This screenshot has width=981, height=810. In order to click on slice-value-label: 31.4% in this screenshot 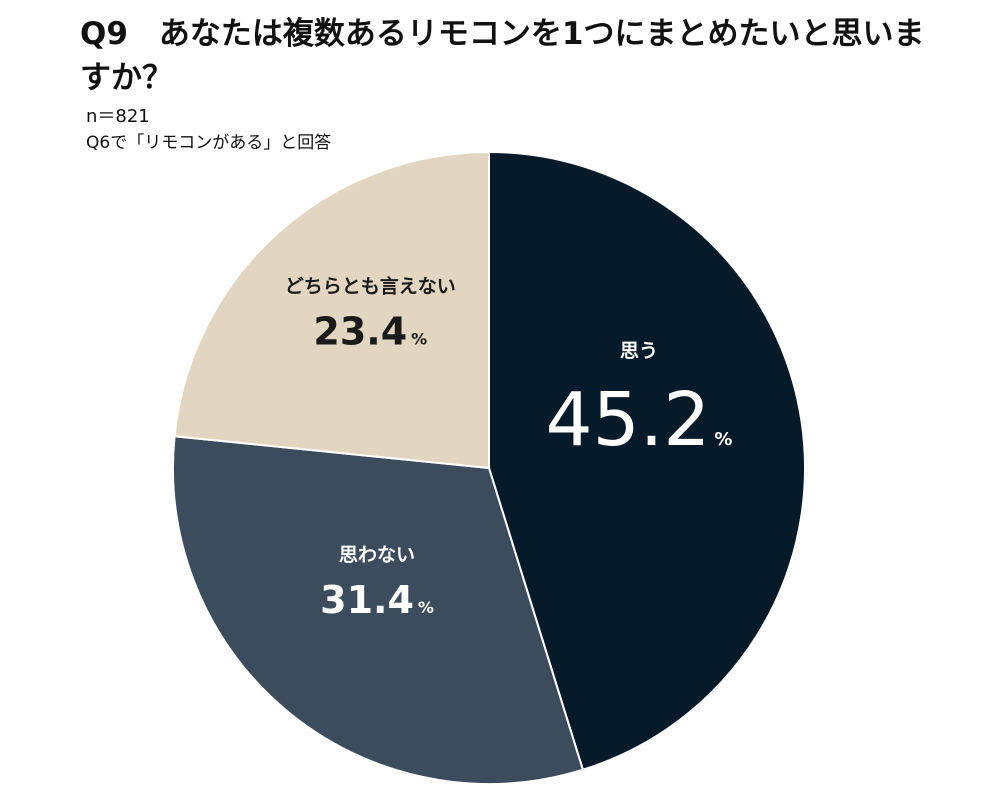, I will do `click(377, 600)`.